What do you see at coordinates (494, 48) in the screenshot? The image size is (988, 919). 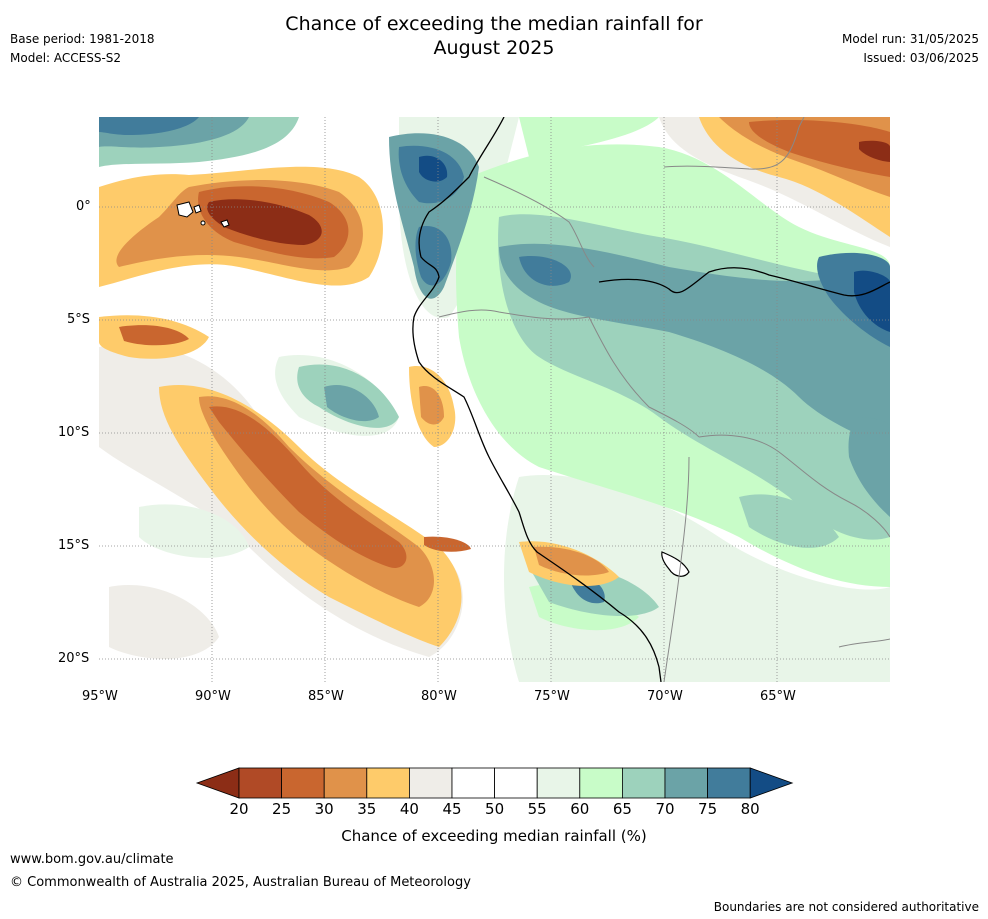 I see `title-line-2: August 2025` at bounding box center [494, 48].